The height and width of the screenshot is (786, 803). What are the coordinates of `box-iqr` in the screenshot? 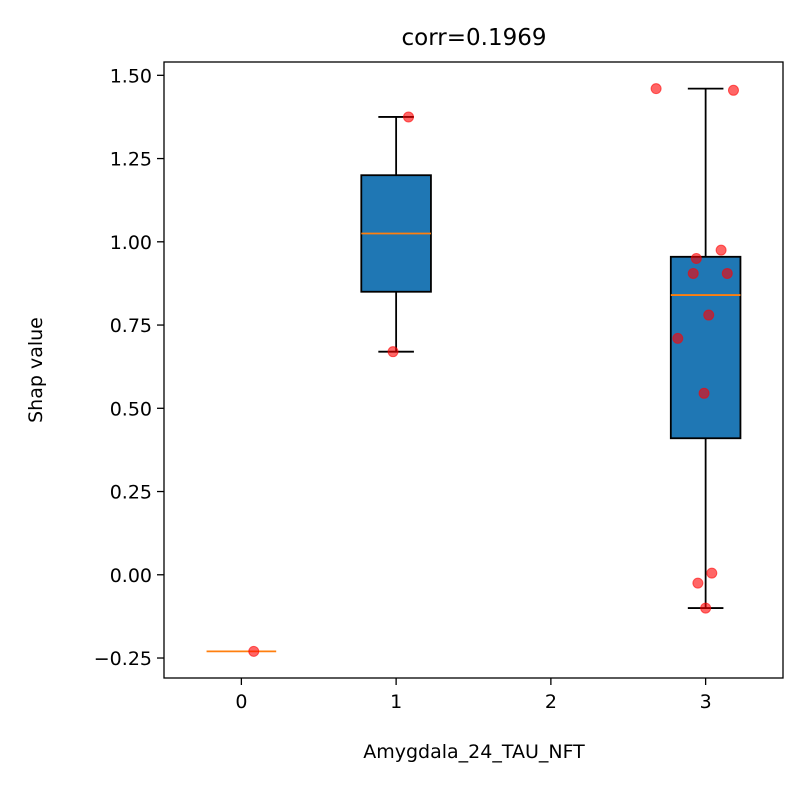 It's located at (705, 347).